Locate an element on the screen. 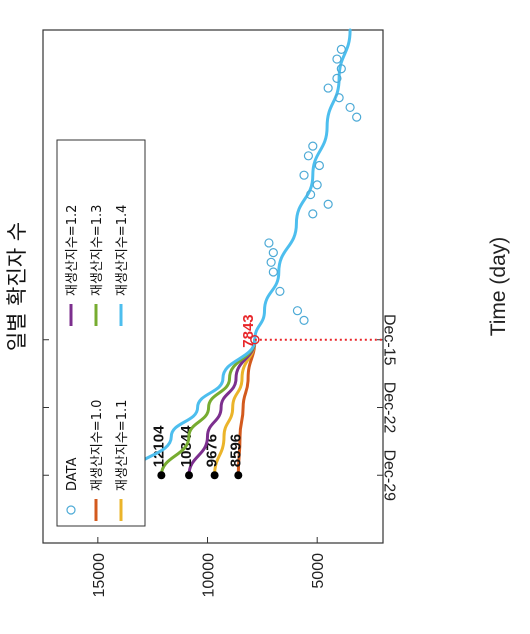 The height and width of the screenshot is (634, 530). series-end-label: 12104 is located at coordinates (158, 446).